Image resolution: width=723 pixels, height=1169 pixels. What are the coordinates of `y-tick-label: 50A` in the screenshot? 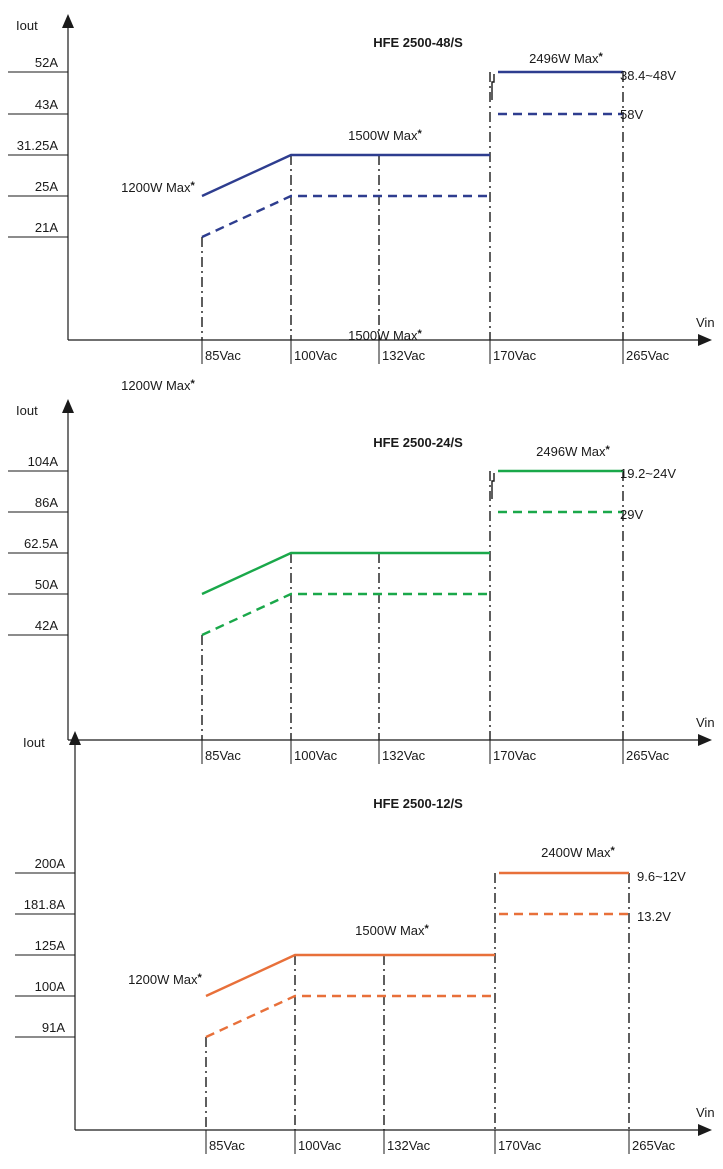 It's located at (46, 584).